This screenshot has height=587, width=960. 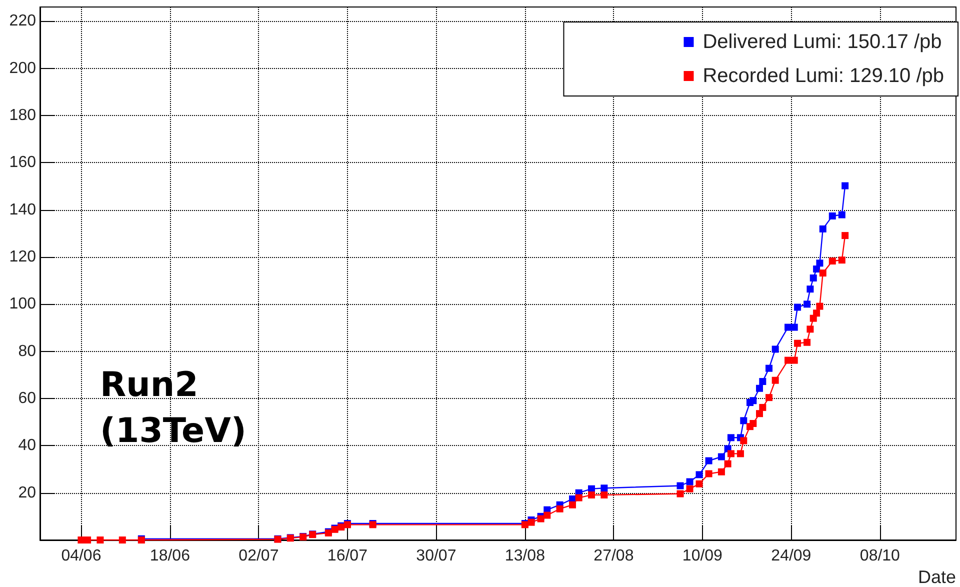 What do you see at coordinates (27, 351) in the screenshot?
I see `y-tick-label: 80` at bounding box center [27, 351].